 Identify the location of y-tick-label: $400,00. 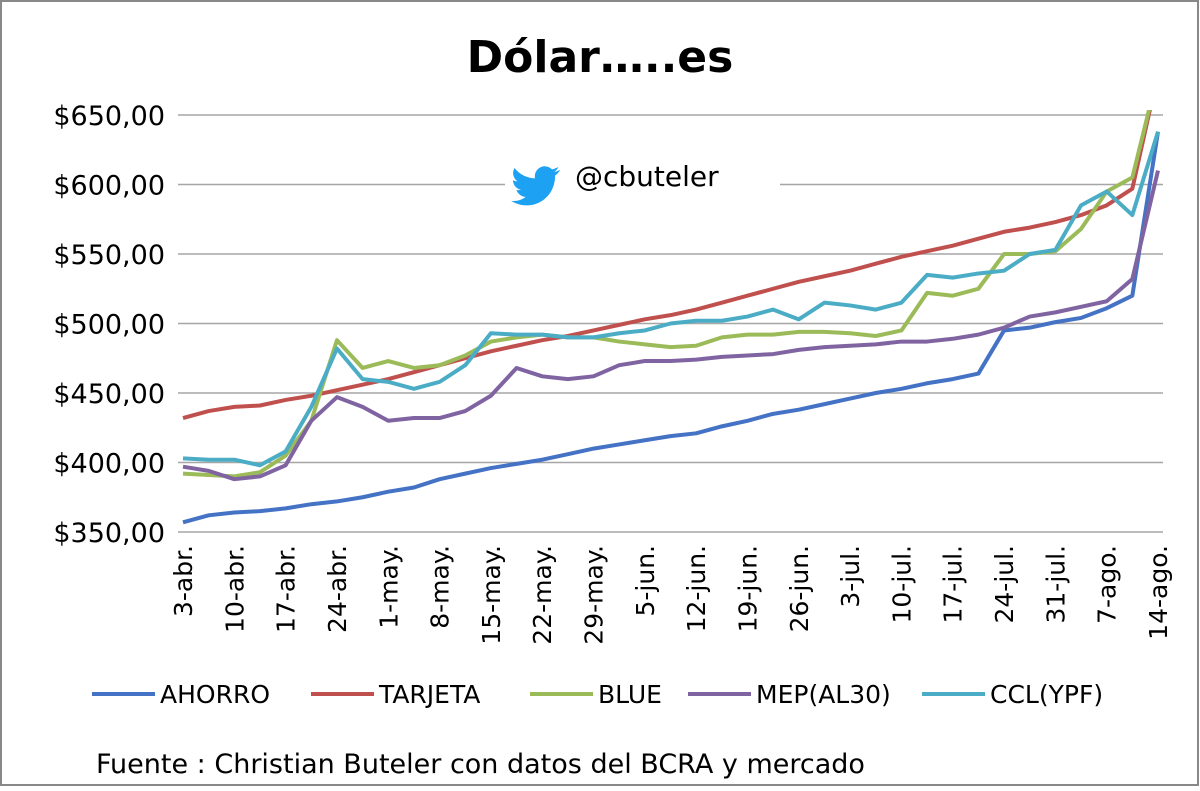
(109, 464).